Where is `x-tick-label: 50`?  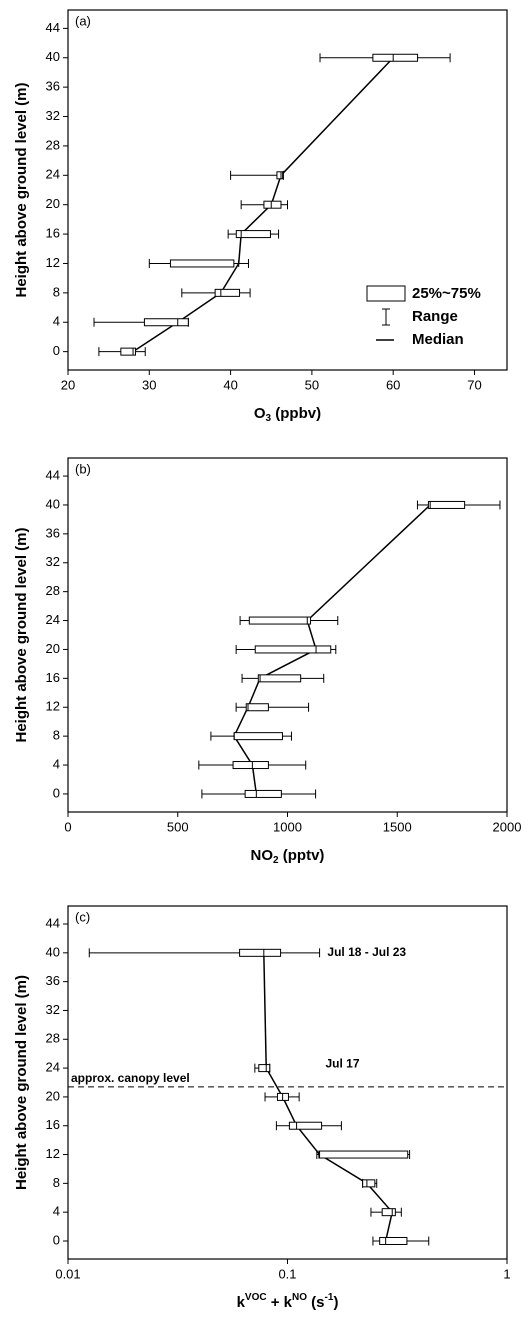 x-tick-label: 50 is located at coordinates (312, 384).